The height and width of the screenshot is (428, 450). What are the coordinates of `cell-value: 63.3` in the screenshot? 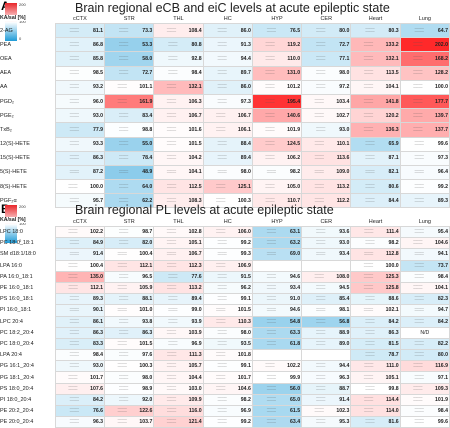 It's located at (295, 332).